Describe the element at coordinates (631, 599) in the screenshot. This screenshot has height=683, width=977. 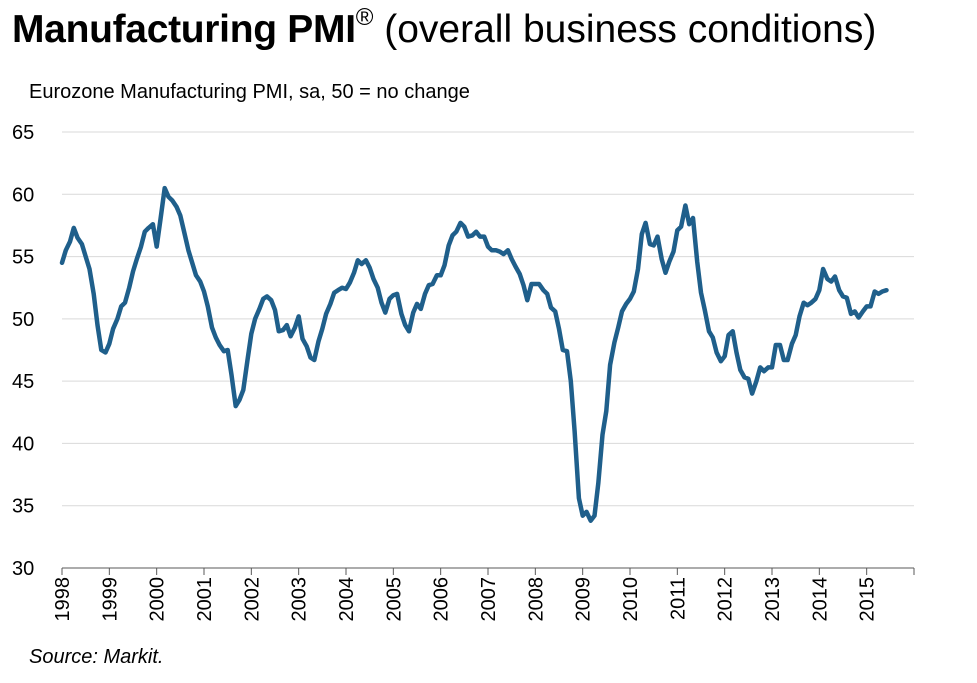
I see `x-tick-label-2010: 2010` at that location.